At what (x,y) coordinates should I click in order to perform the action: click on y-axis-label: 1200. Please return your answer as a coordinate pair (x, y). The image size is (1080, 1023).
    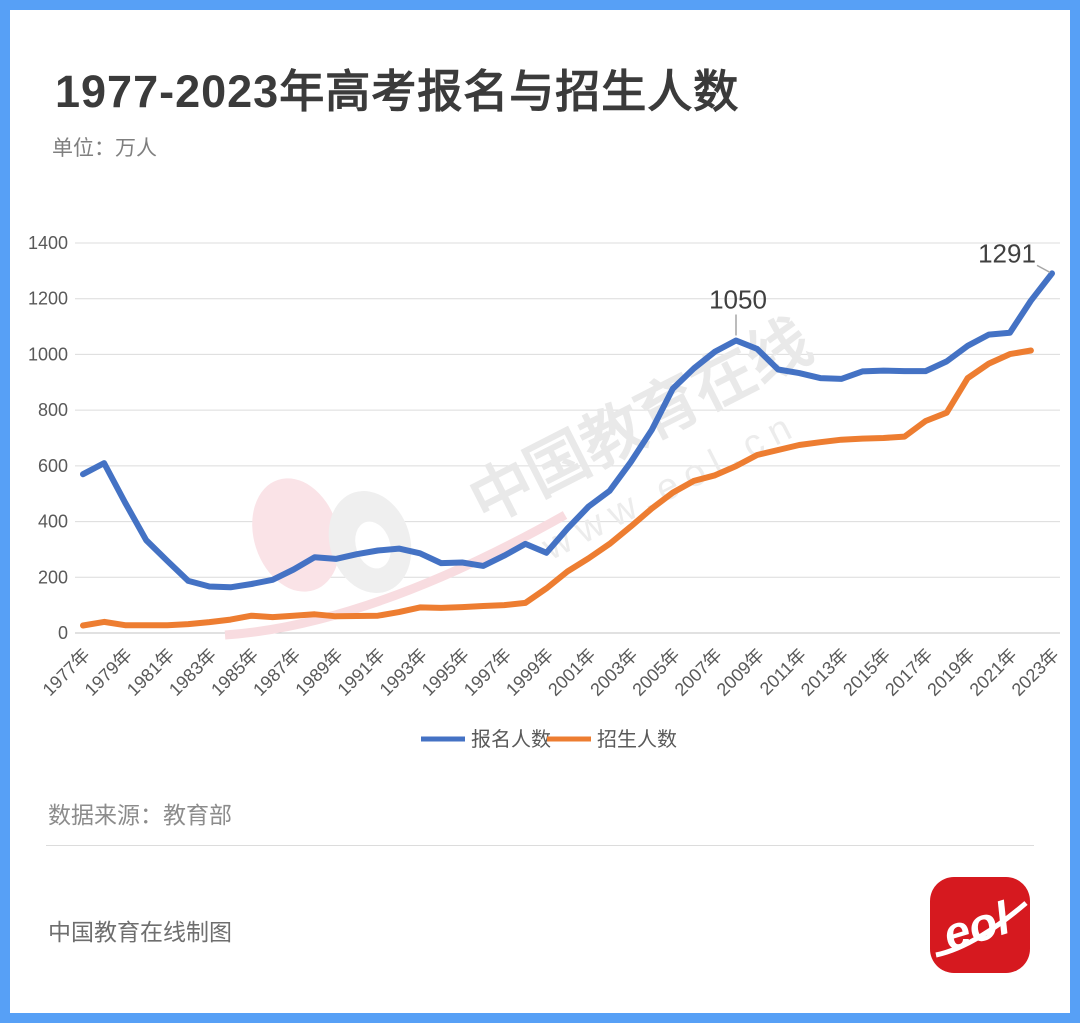
    Looking at the image, I should click on (48, 299).